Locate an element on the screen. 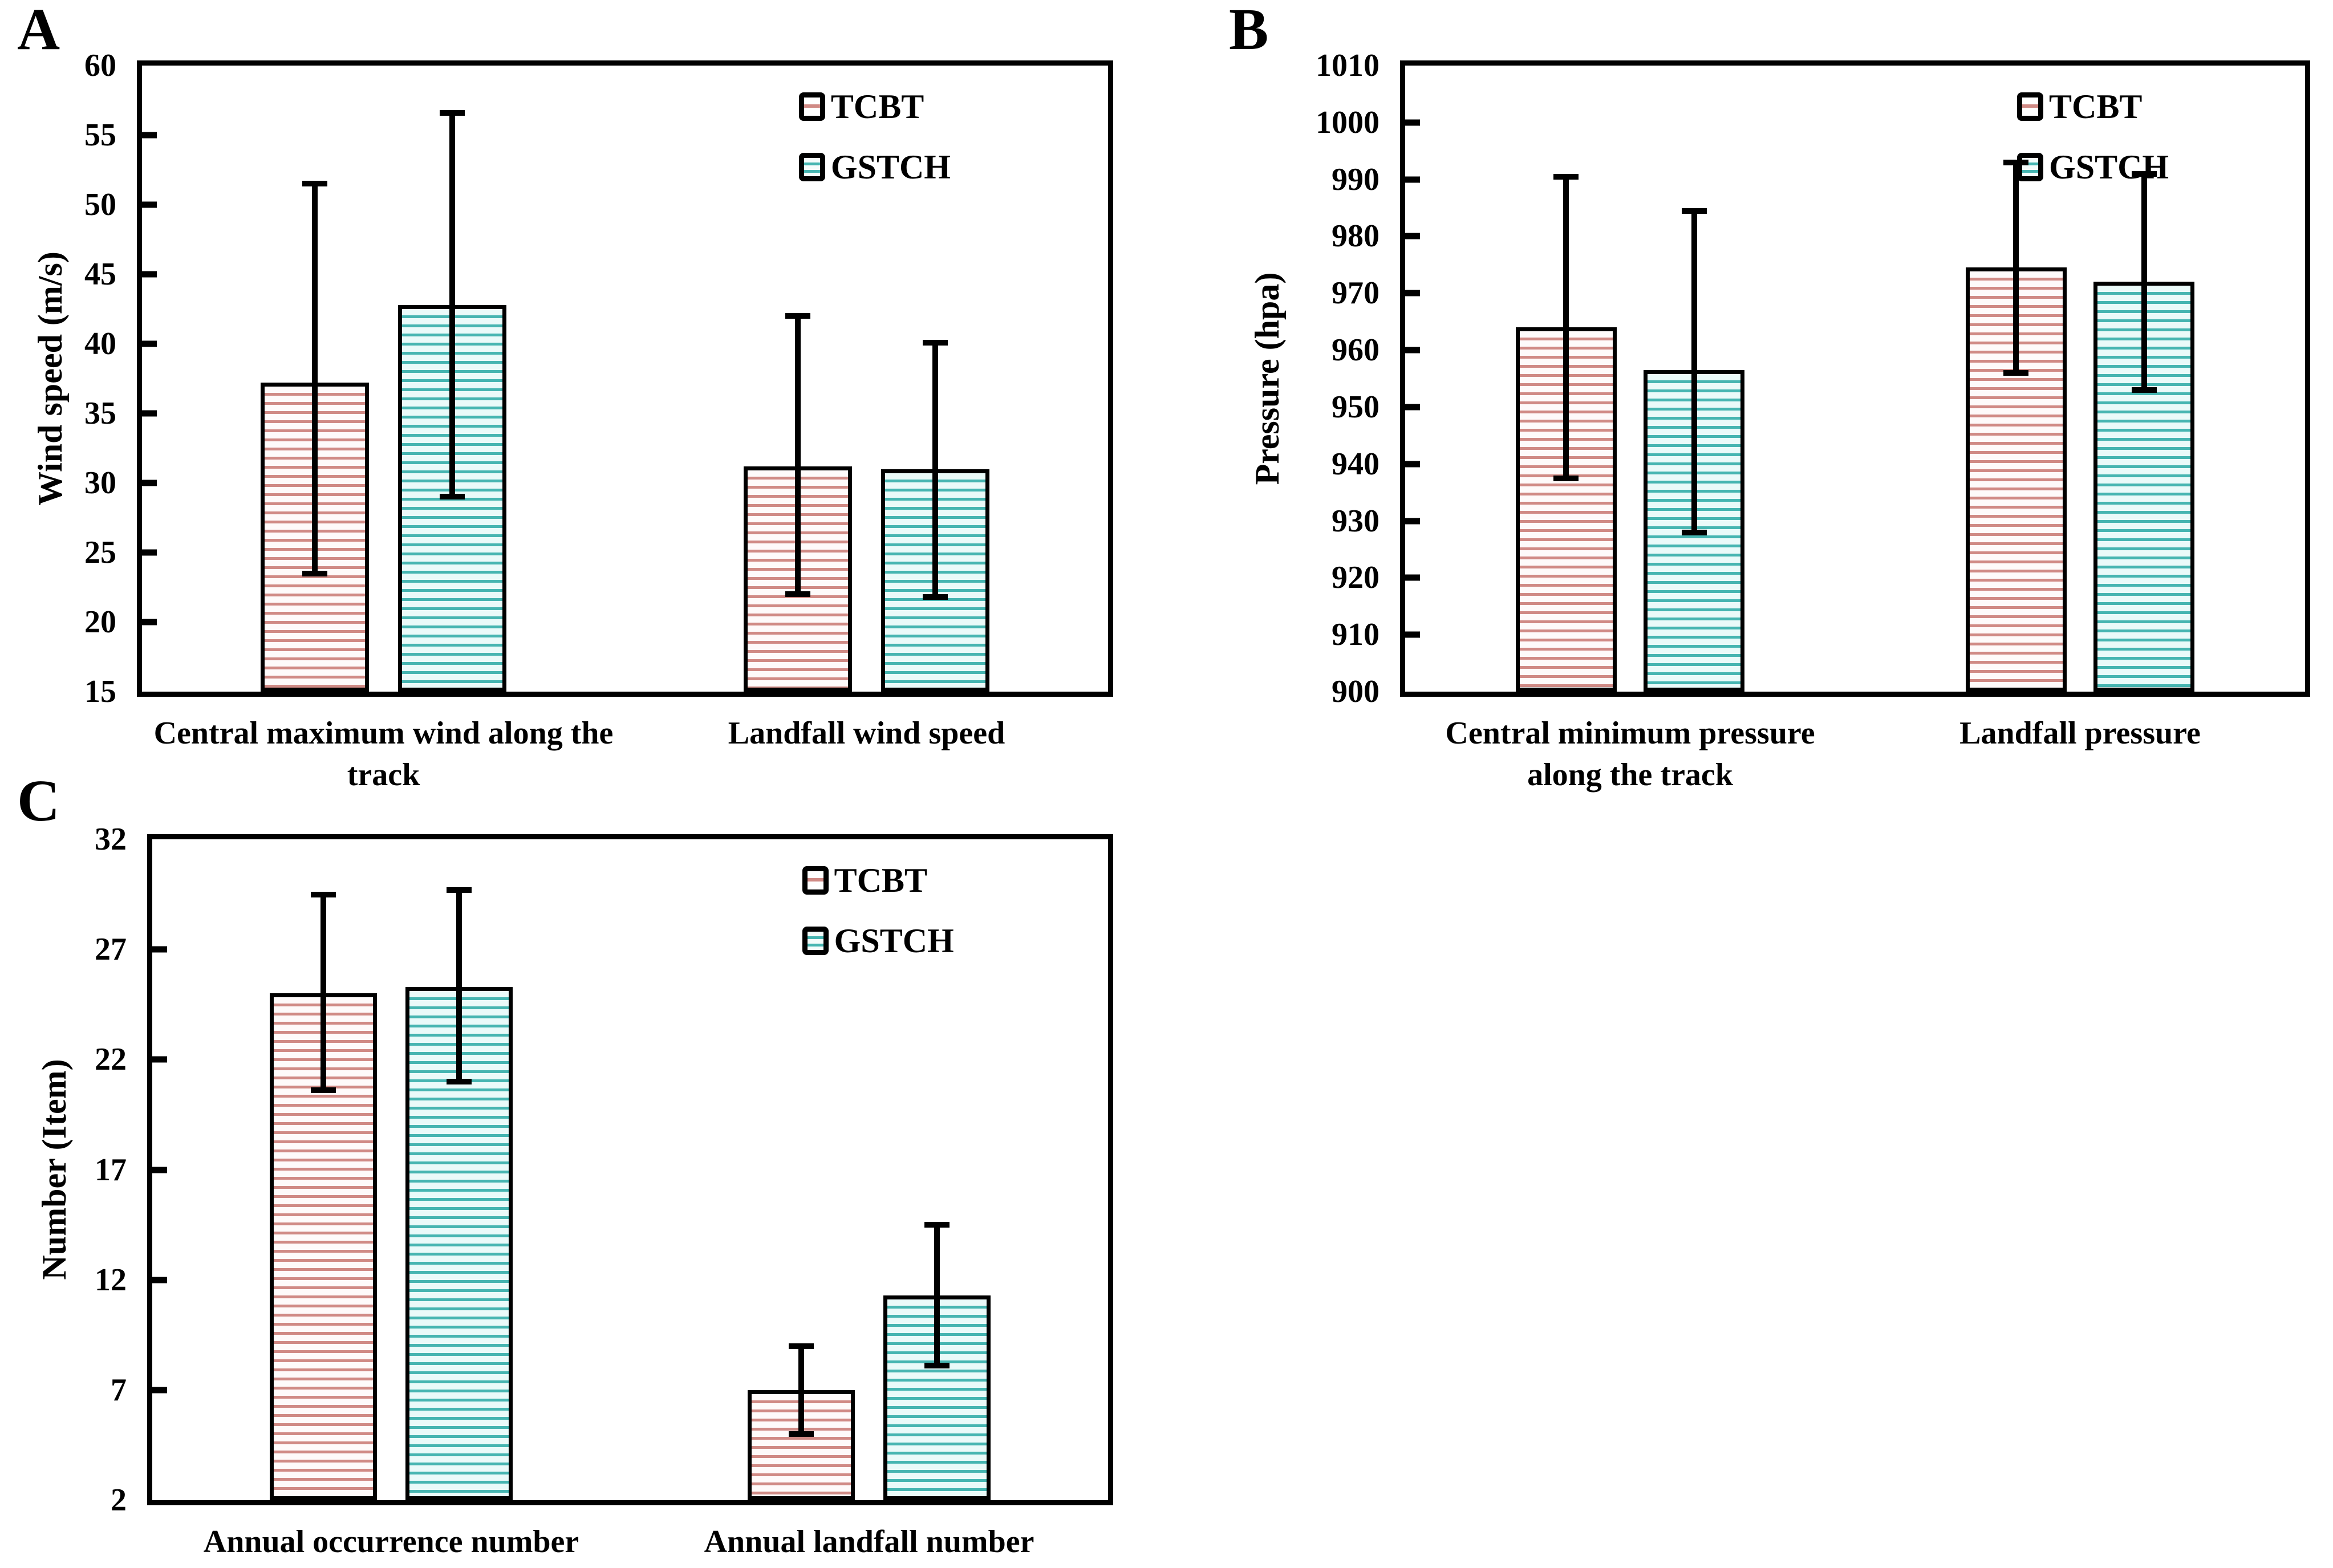 This screenshot has height=1568, width=2333. y-tick-label-12: 12 is located at coordinates (111, 1280).